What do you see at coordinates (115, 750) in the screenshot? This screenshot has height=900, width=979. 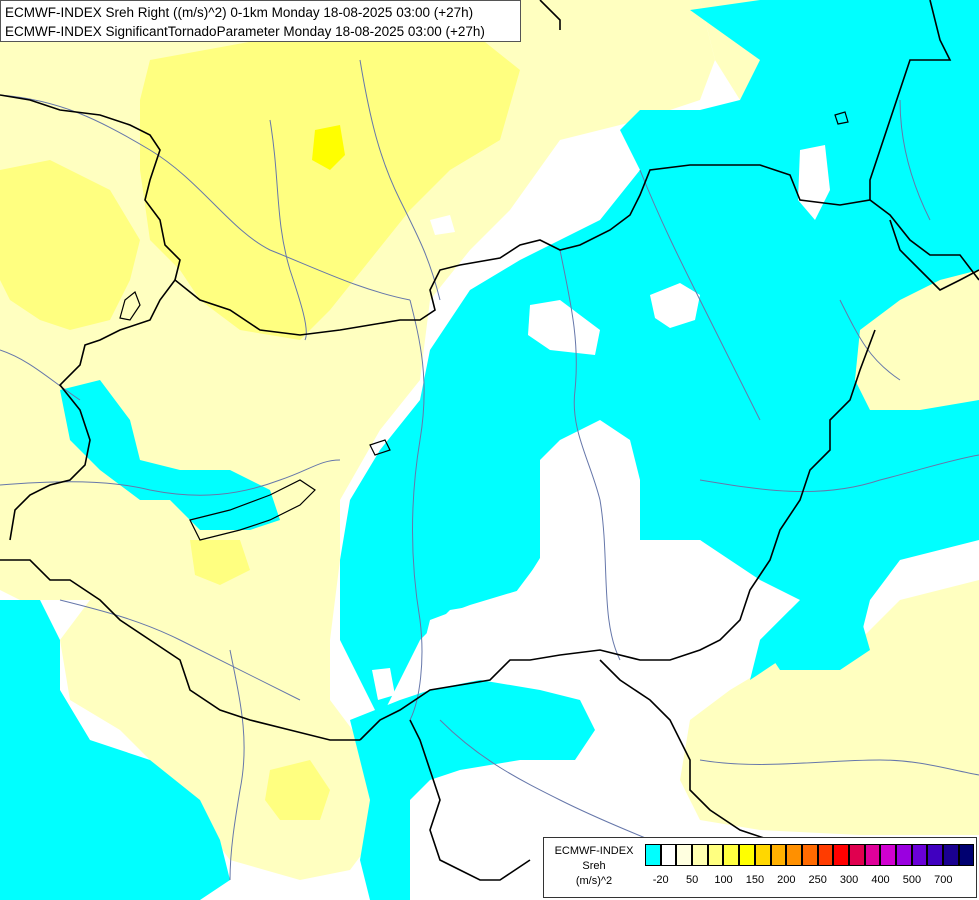 I see `cyan-region-southwest` at bounding box center [115, 750].